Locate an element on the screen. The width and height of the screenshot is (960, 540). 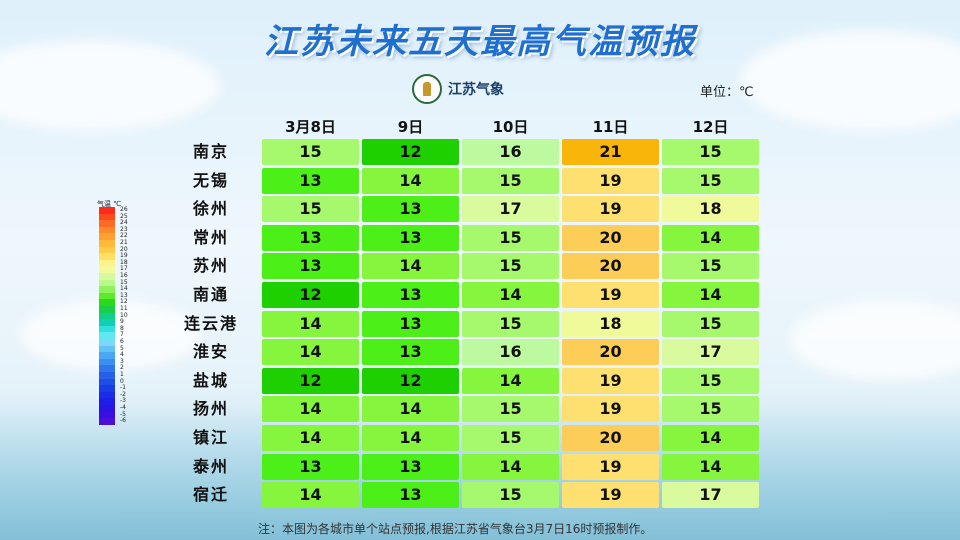
city-label: 连云港 is located at coordinates (210, 323).